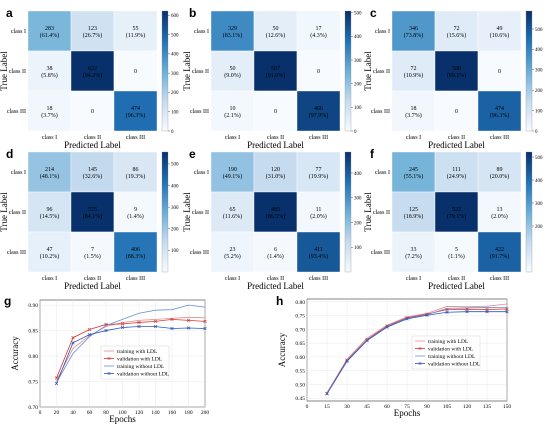 Image resolution: width=550 pixels, height=425 pixels. I want to click on y-tick-label: class I, so click(382, 32).